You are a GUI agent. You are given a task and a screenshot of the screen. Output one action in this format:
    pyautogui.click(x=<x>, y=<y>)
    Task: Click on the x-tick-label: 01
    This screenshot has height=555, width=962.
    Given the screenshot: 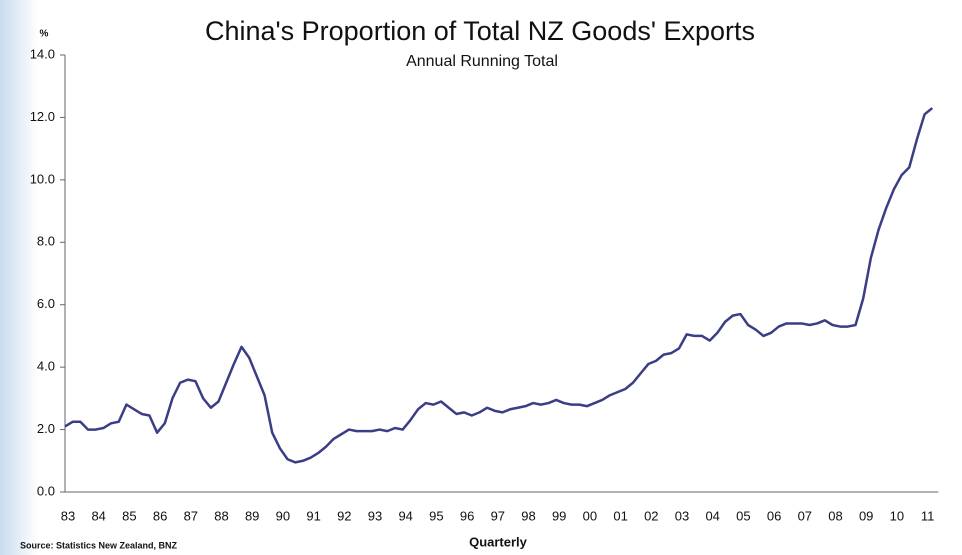 What is the action you would take?
    pyautogui.click(x=620, y=515)
    